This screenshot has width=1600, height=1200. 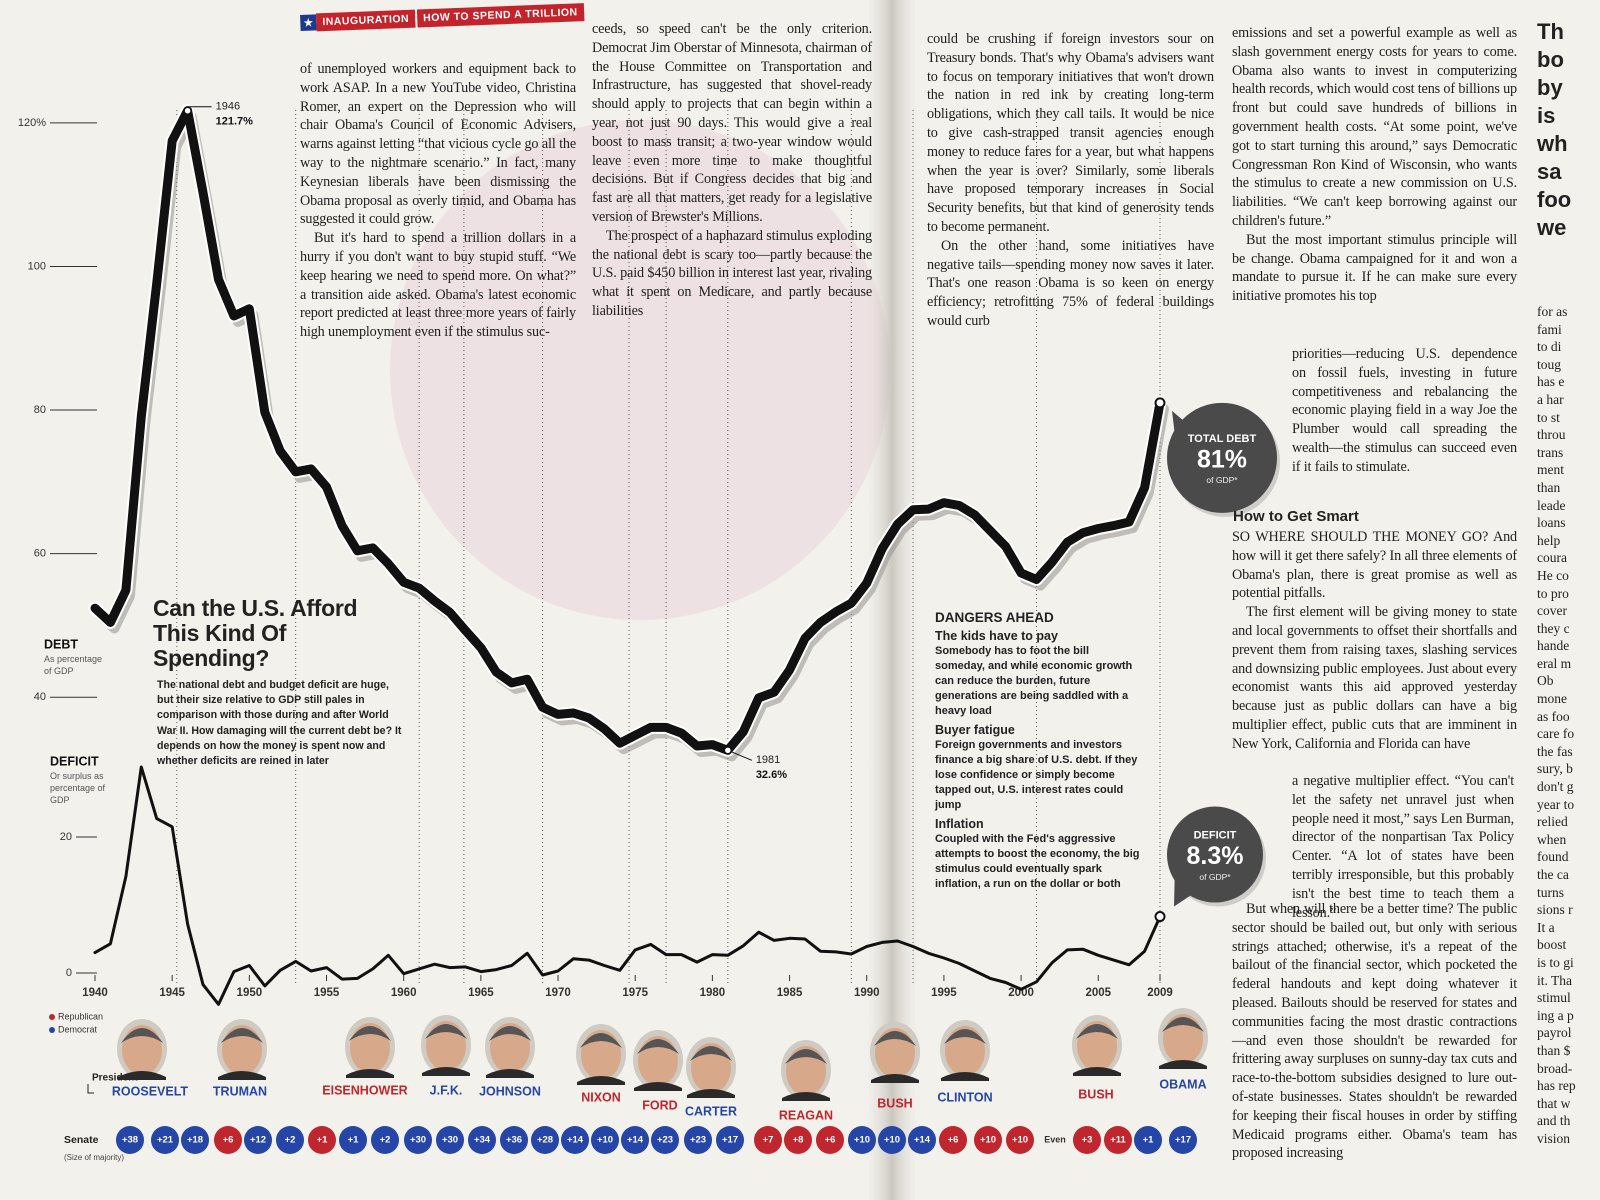 I want to click on pullquote-line: wh, so click(x=1552, y=143).